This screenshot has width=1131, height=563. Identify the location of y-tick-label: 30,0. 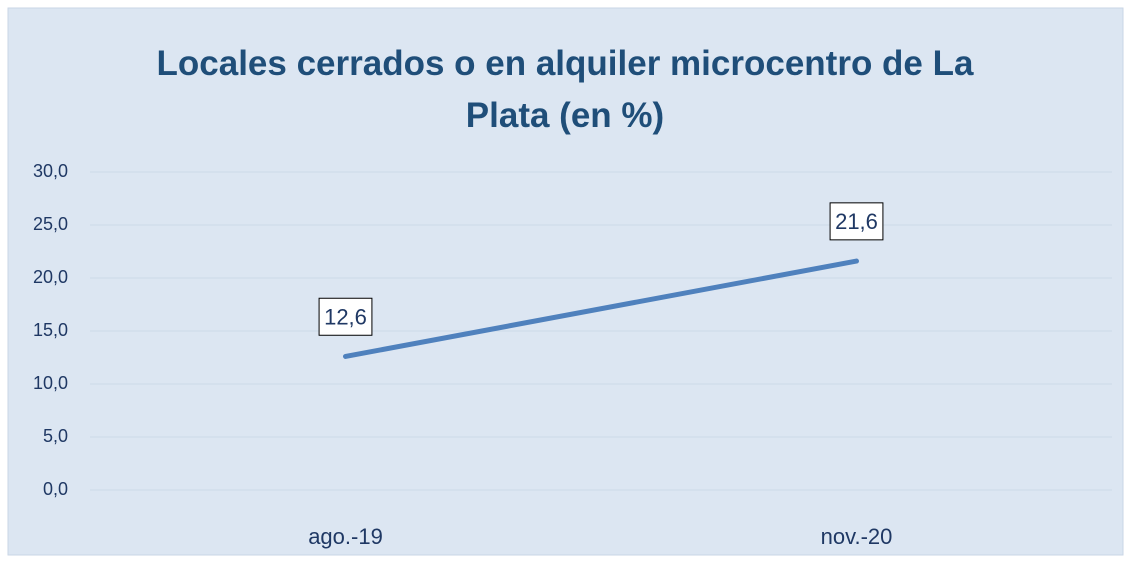
(50, 171).